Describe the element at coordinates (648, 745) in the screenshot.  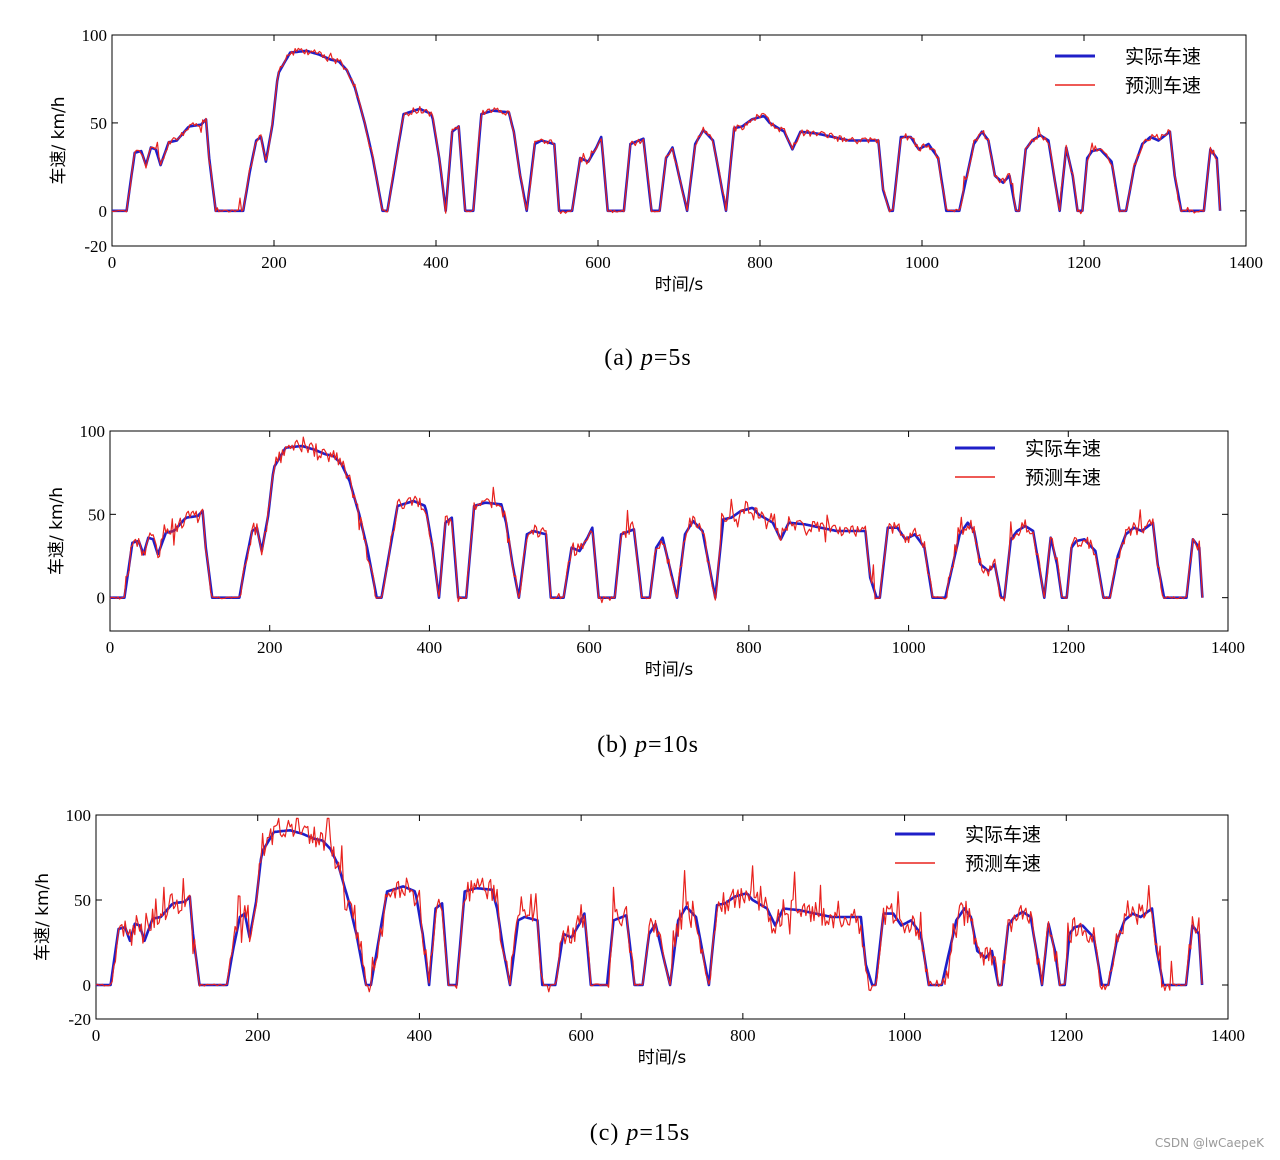
I see `panel-caption: (b) p=10s` at that location.